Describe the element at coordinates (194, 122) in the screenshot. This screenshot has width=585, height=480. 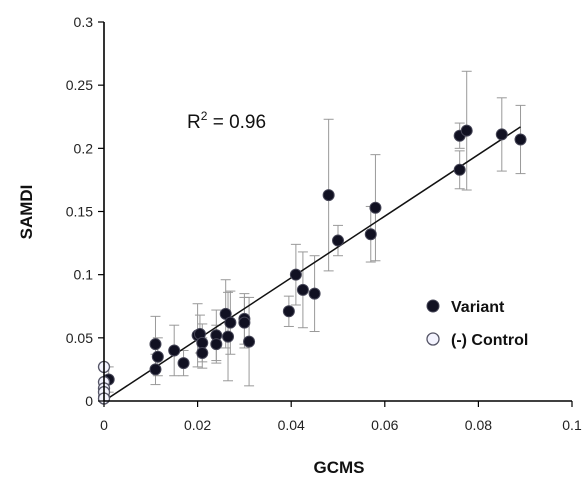
I see `r-squared-prefix: R` at that location.